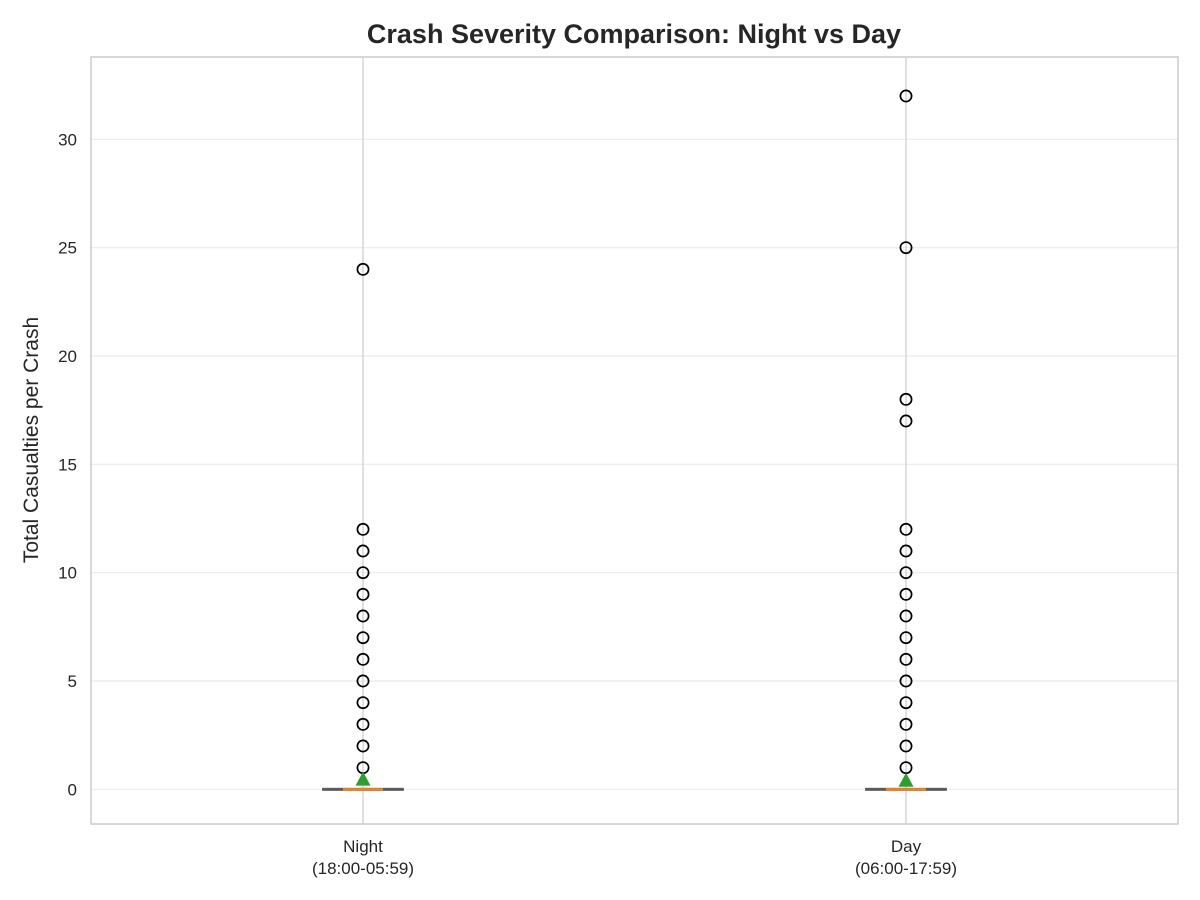 This screenshot has width=1200, height=900. What do you see at coordinates (67, 356) in the screenshot?
I see `y-tick-label: 20` at bounding box center [67, 356].